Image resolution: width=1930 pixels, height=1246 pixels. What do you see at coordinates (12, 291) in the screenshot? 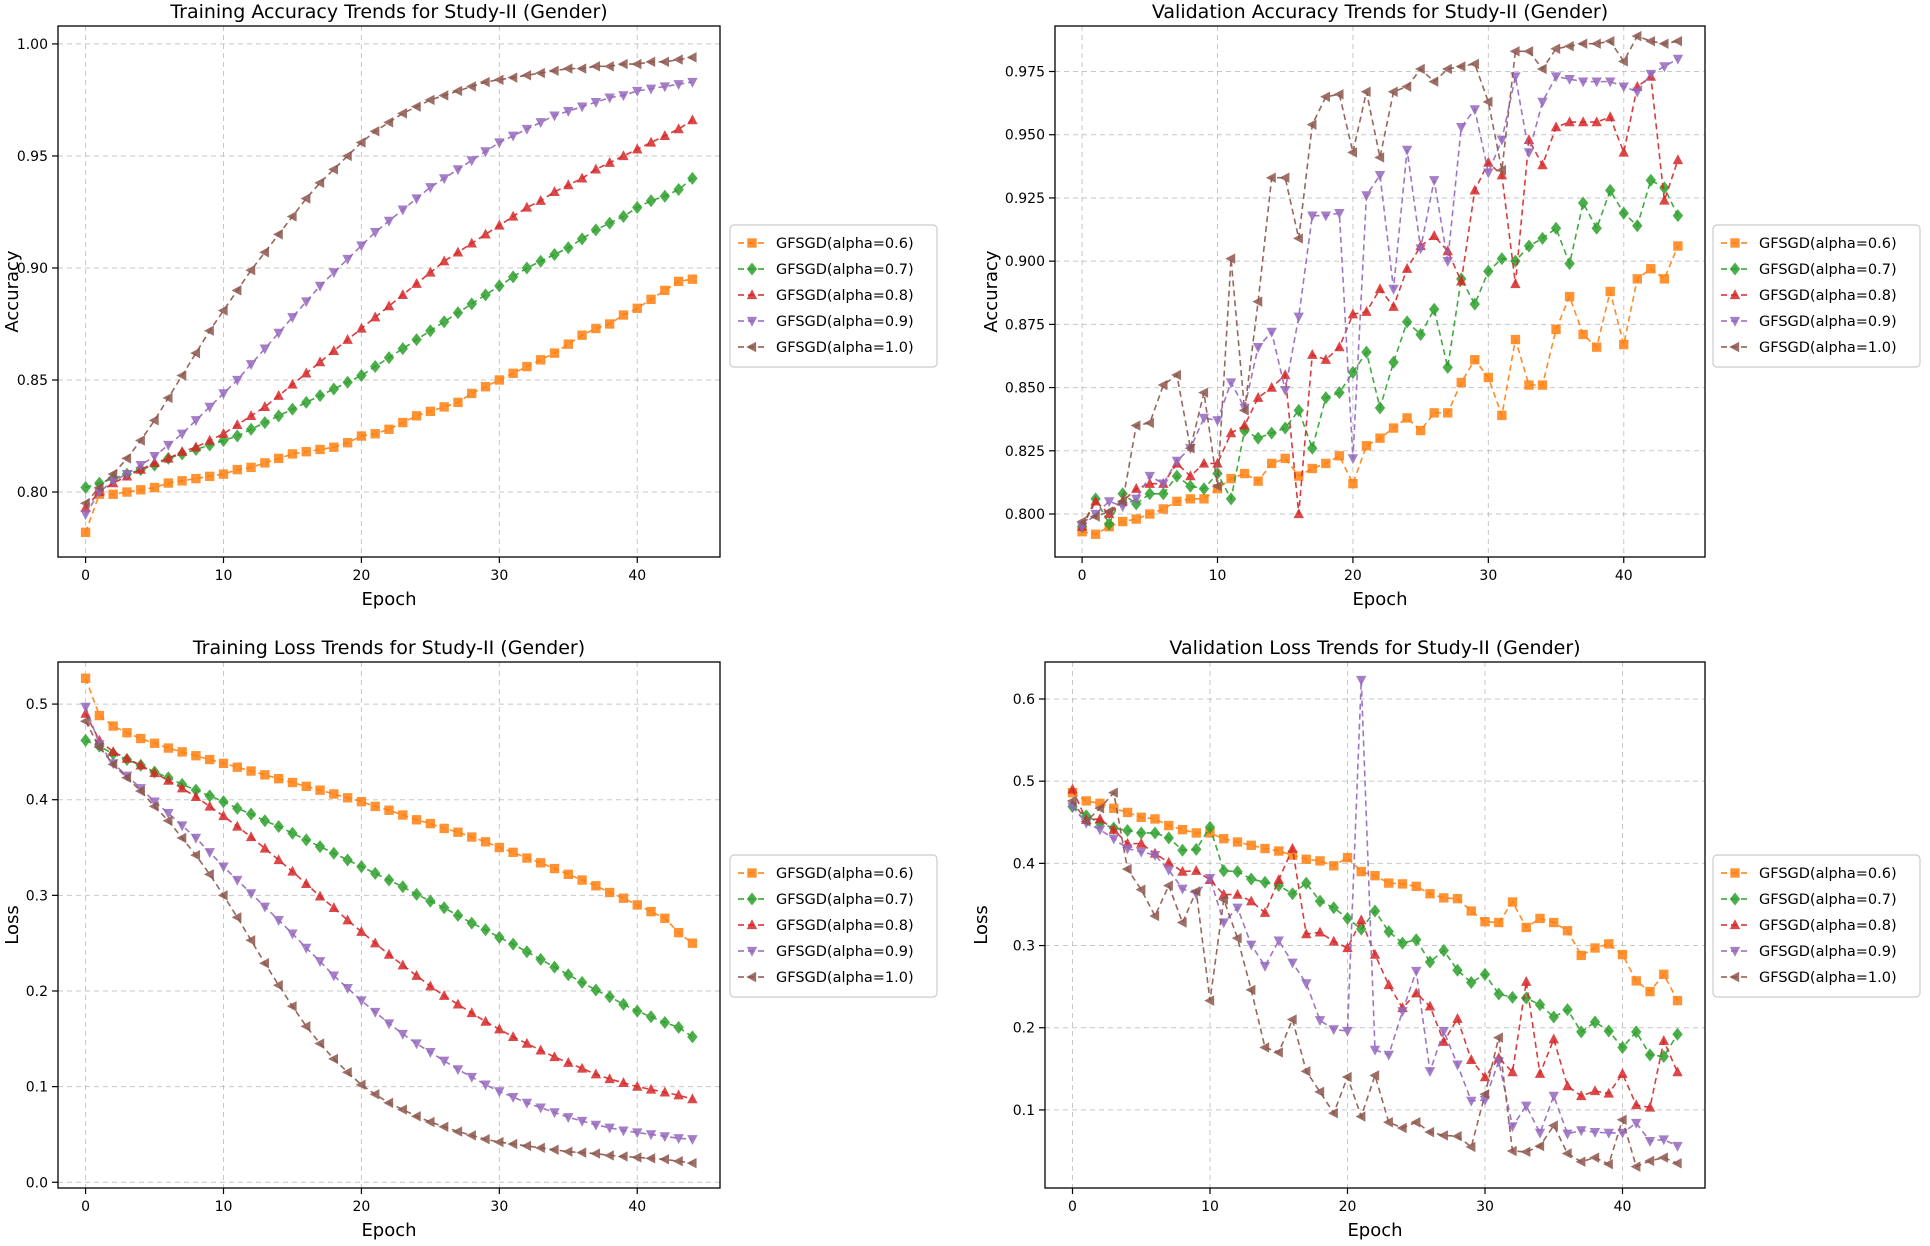
I see `y-axis-label: Accuracy` at bounding box center [12, 291].